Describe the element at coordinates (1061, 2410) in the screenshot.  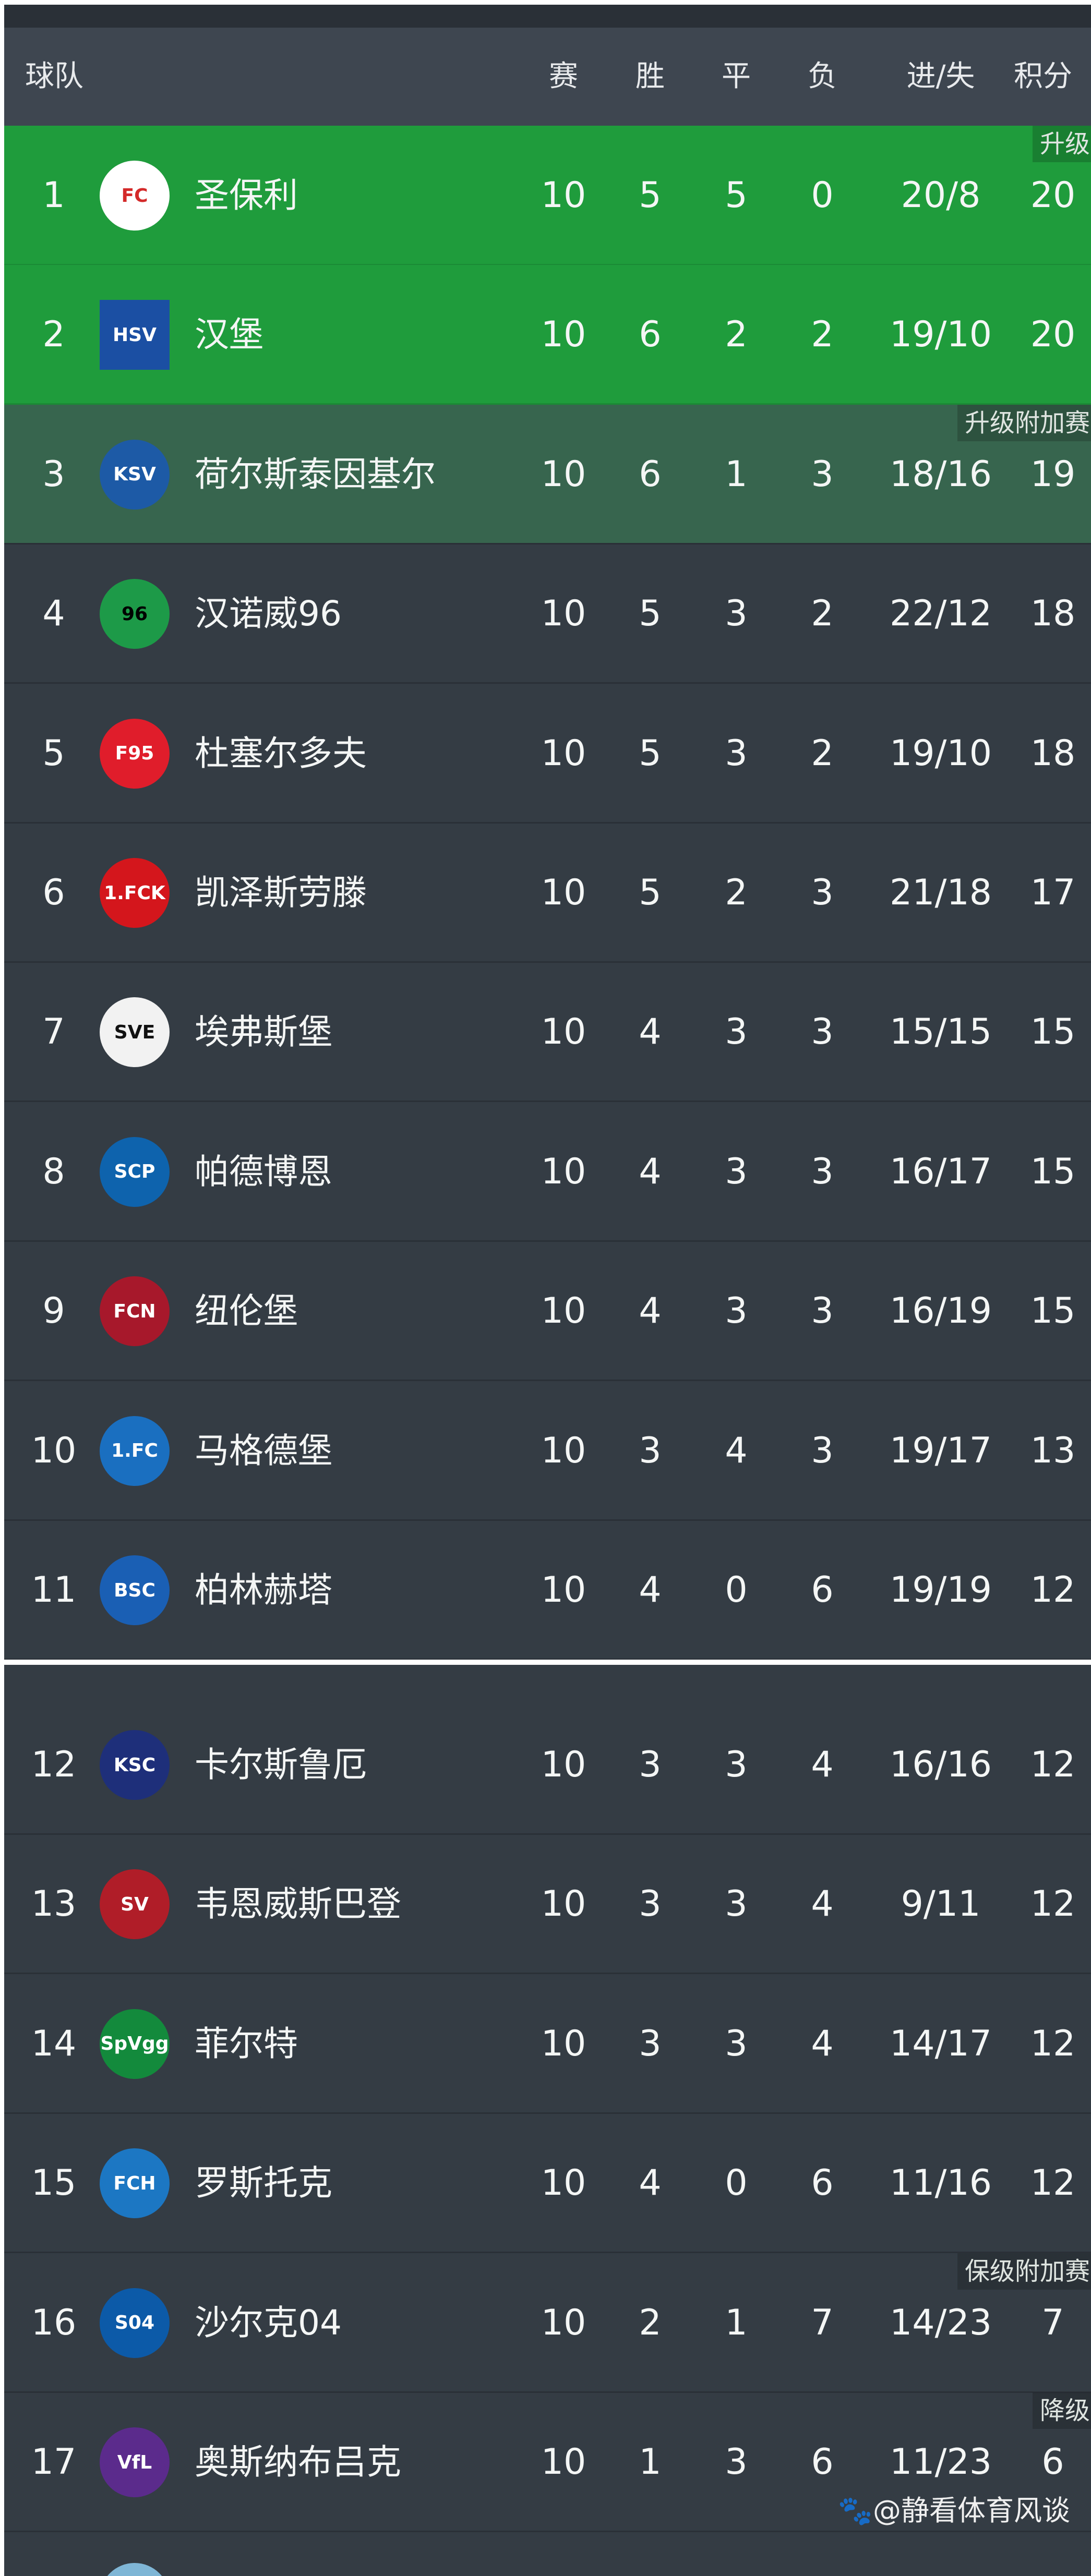
I see `zone-label: 降级区` at that location.